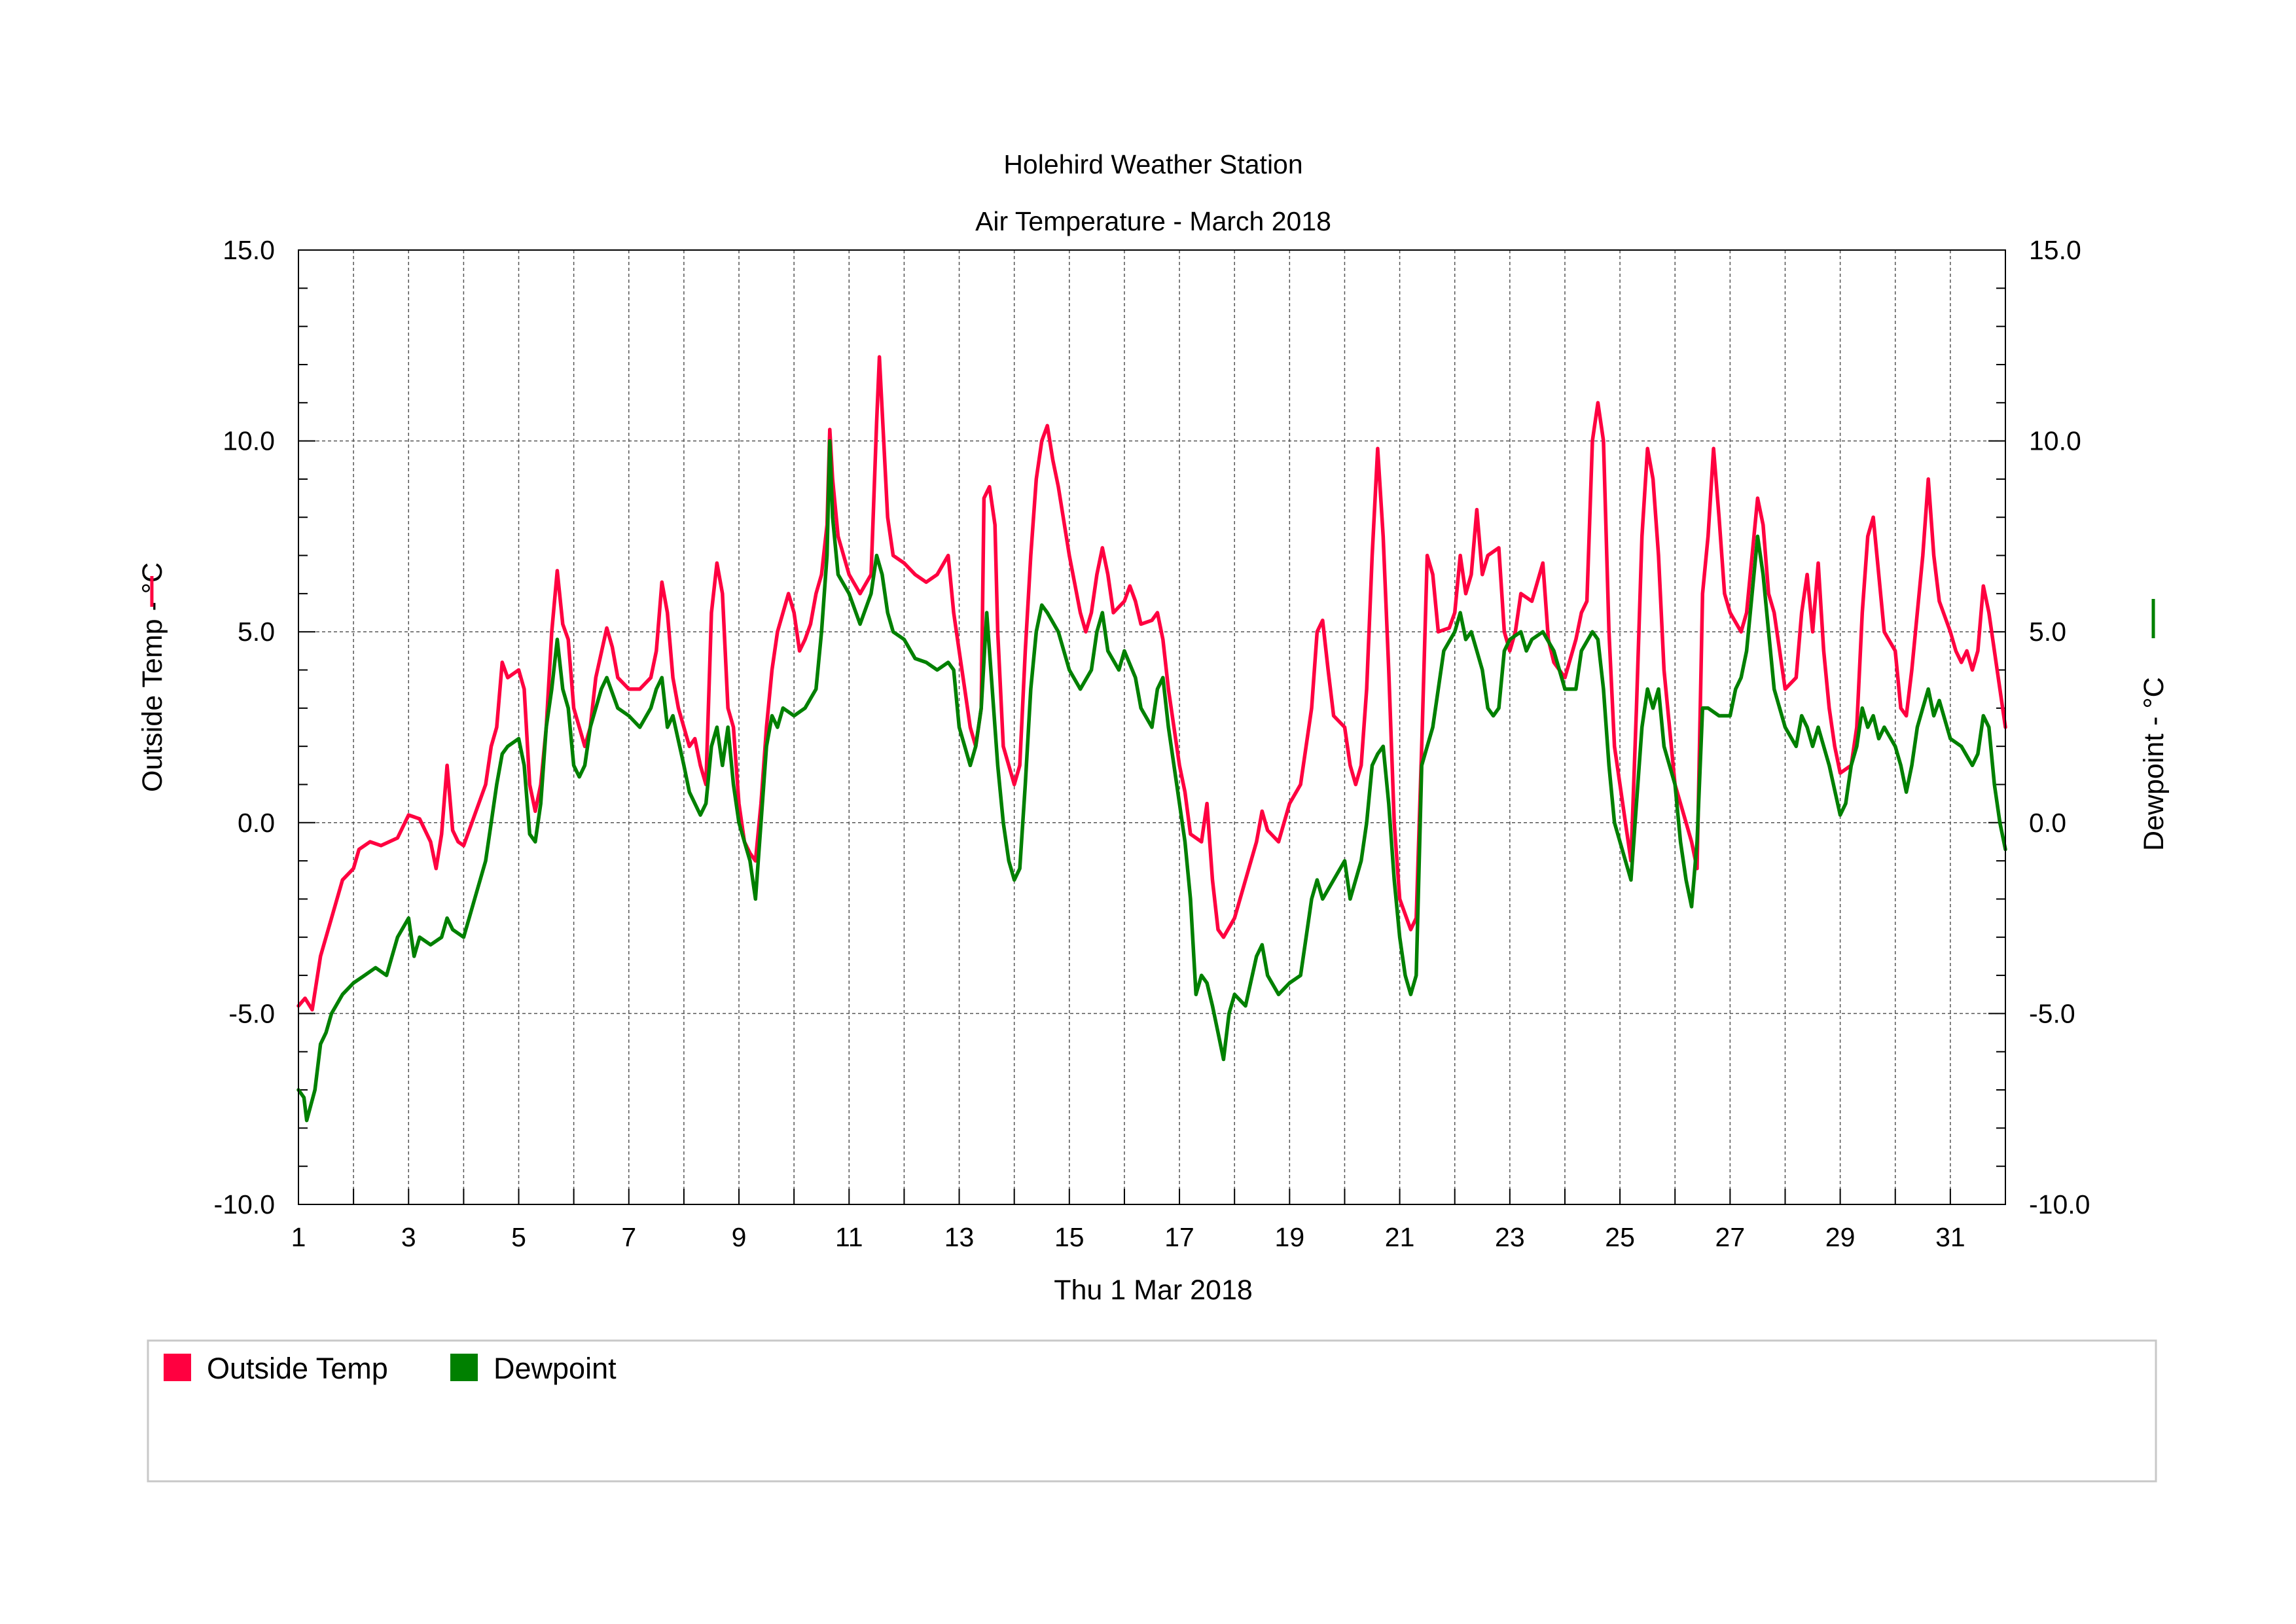  What do you see at coordinates (1620, 1237) in the screenshot?
I see `x-tick-label: 25` at bounding box center [1620, 1237].